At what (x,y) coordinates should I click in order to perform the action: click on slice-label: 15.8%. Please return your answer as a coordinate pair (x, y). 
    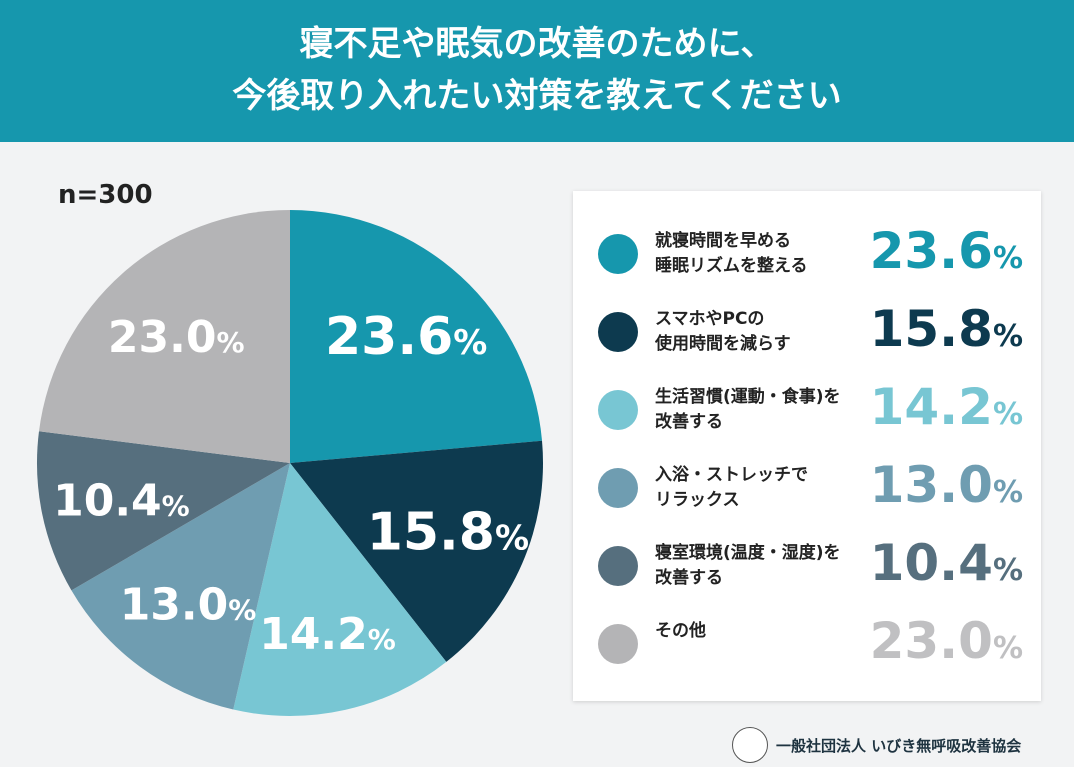
    Looking at the image, I should click on (448, 532).